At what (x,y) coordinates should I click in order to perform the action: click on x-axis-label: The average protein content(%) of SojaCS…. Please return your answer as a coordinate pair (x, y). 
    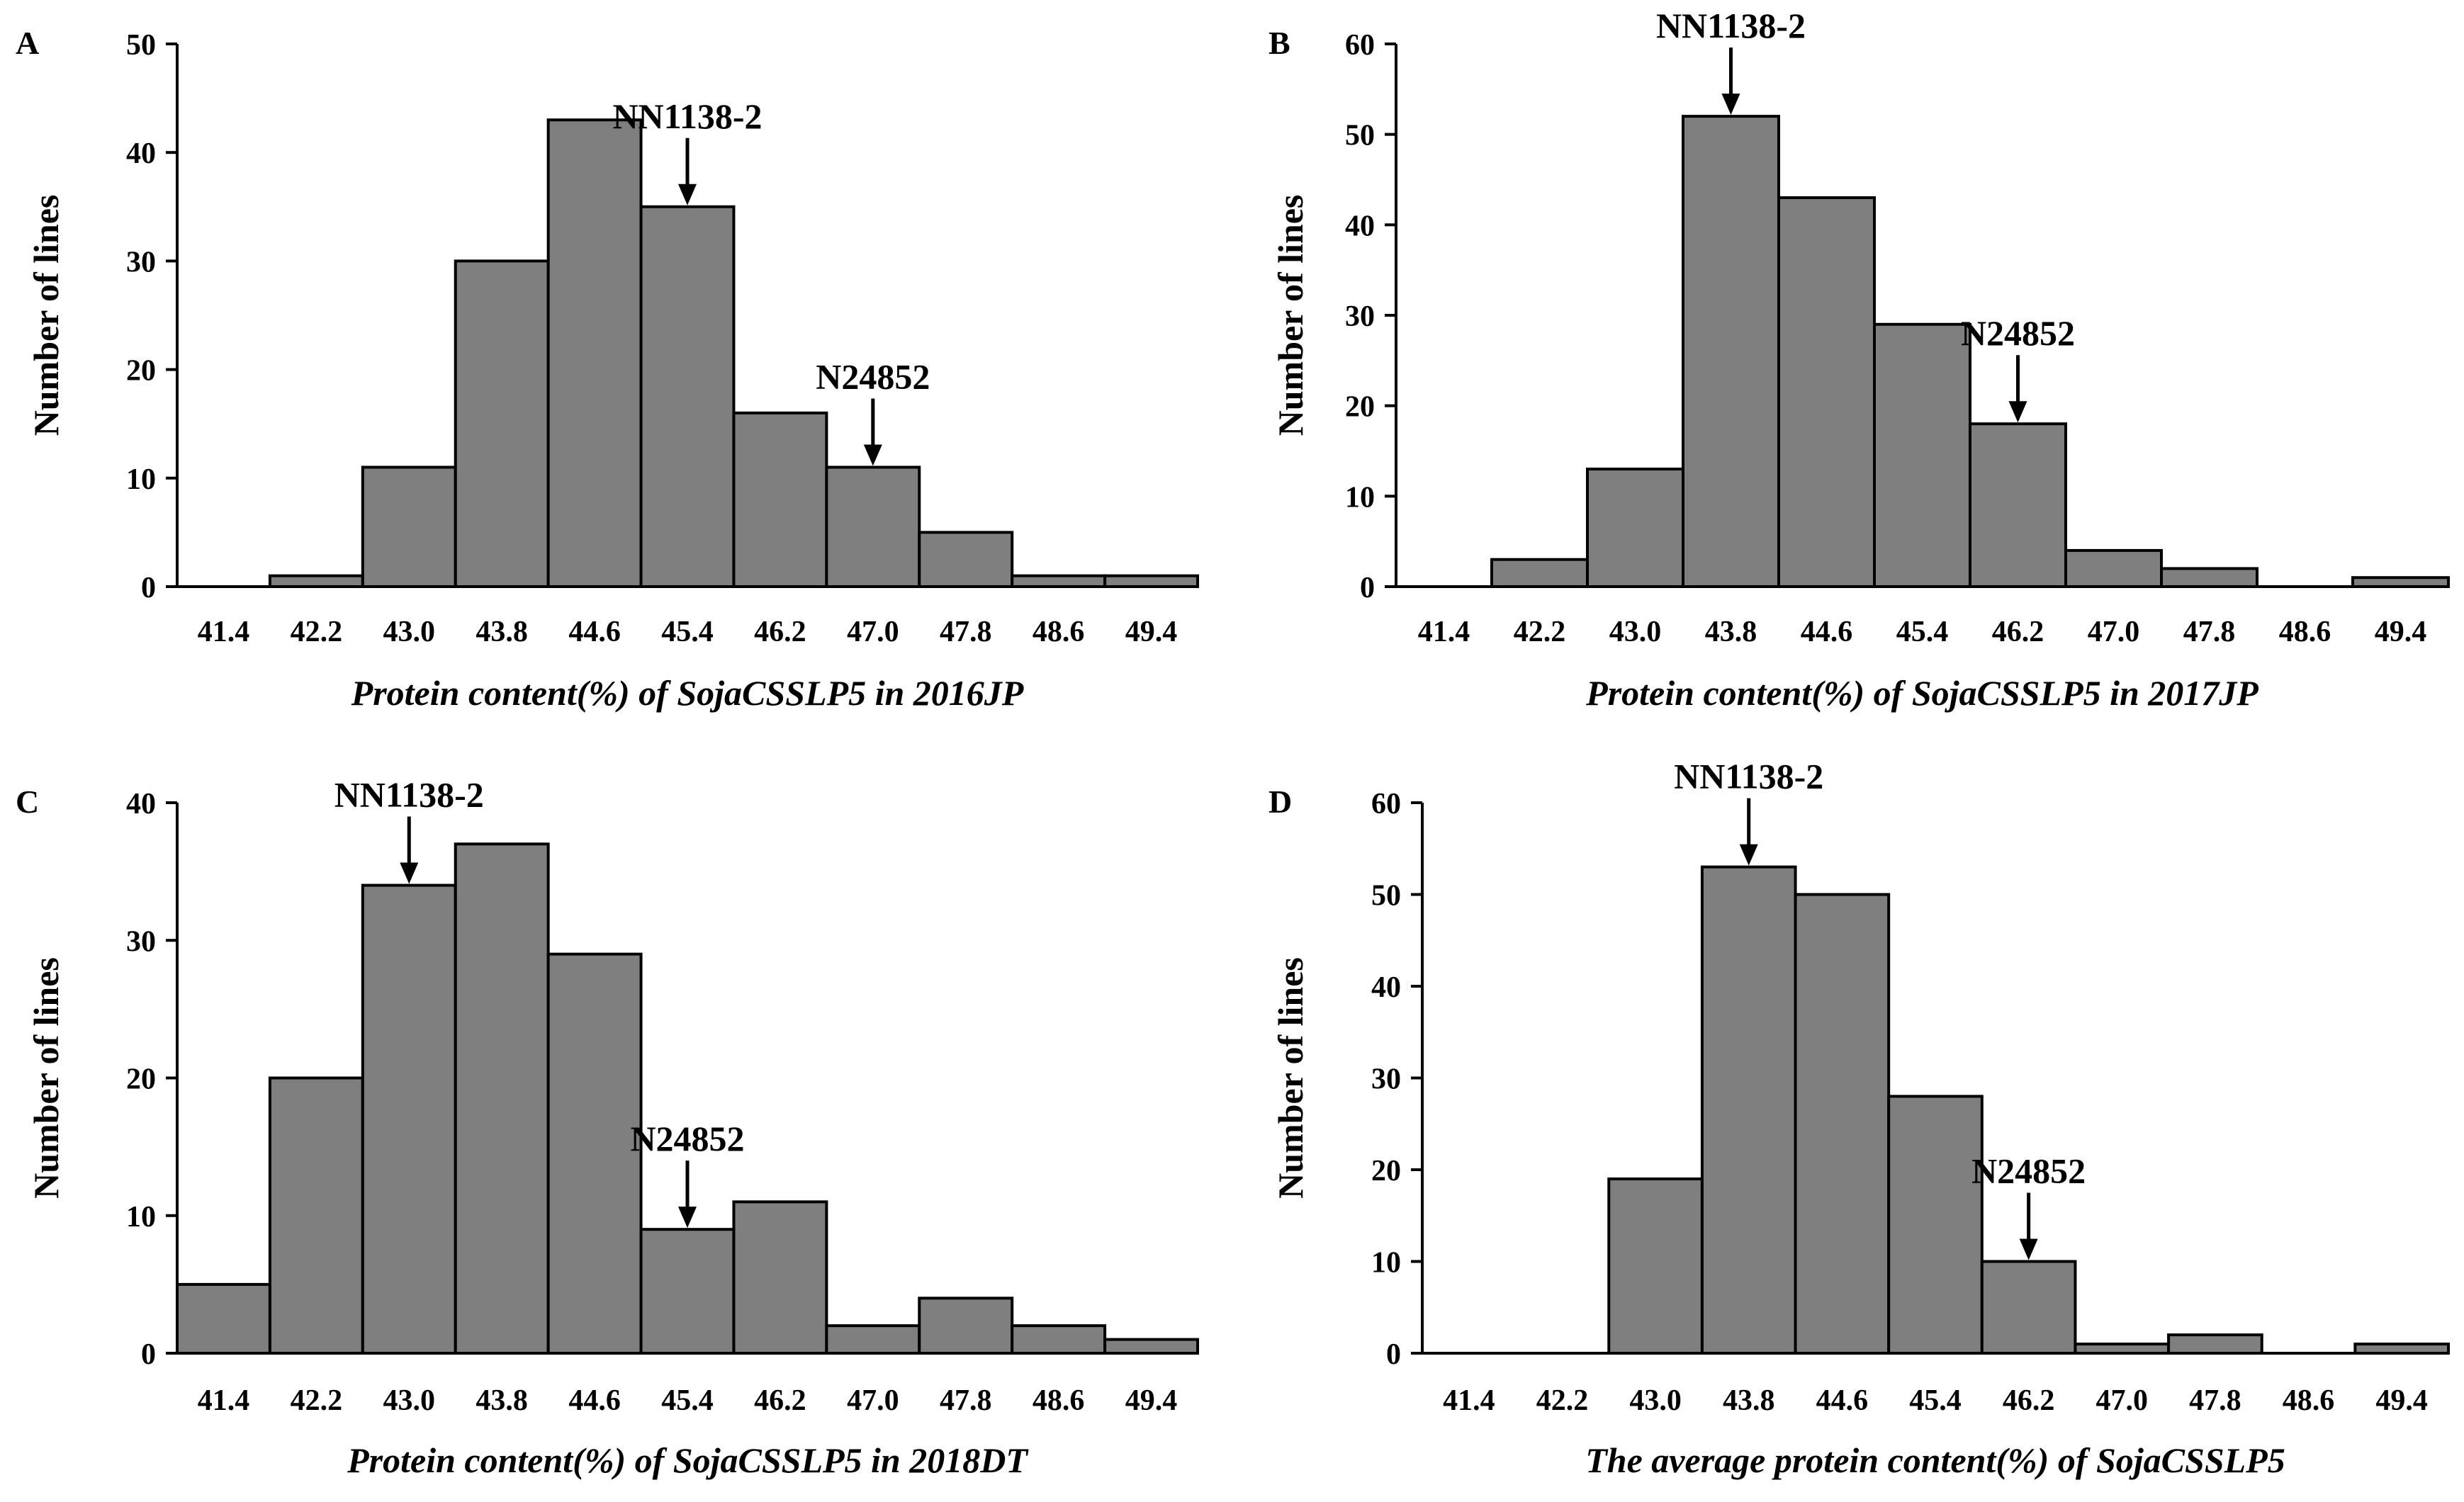
    Looking at the image, I should click on (1935, 1460).